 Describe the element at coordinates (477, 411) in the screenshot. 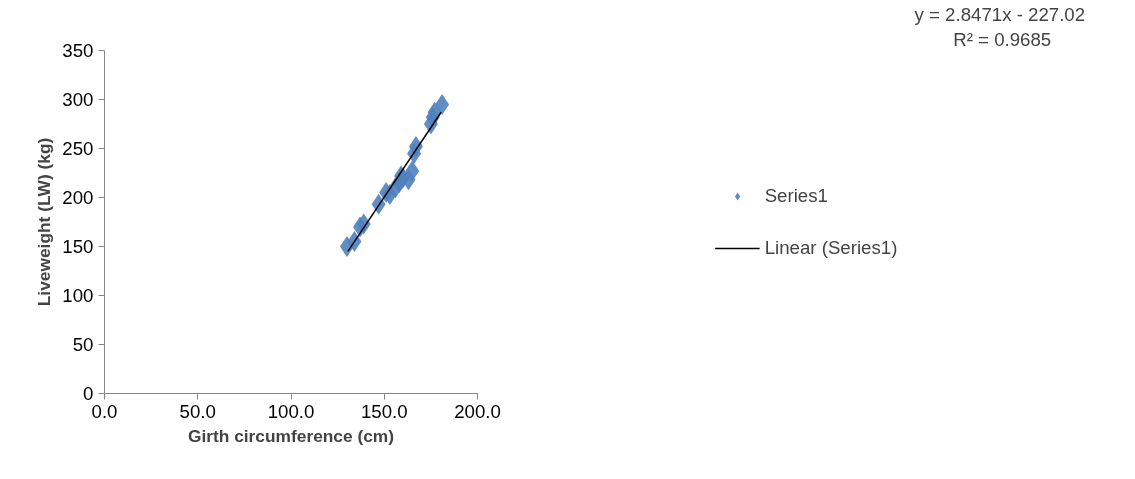

I see `x-tick-label: 200.0` at that location.